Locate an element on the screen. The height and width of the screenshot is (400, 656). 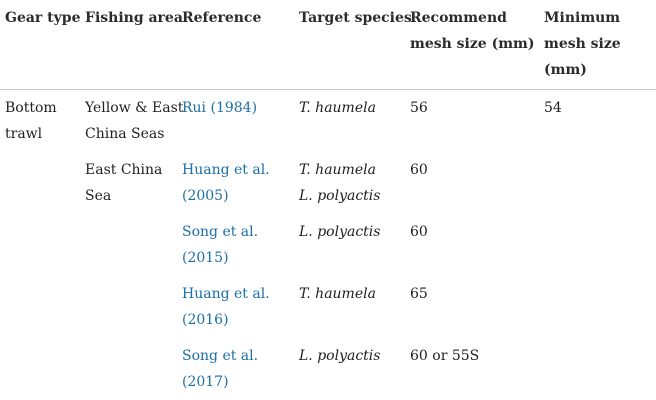
header-recommend-mesh-line-1: Recommend is located at coordinates (458, 18).